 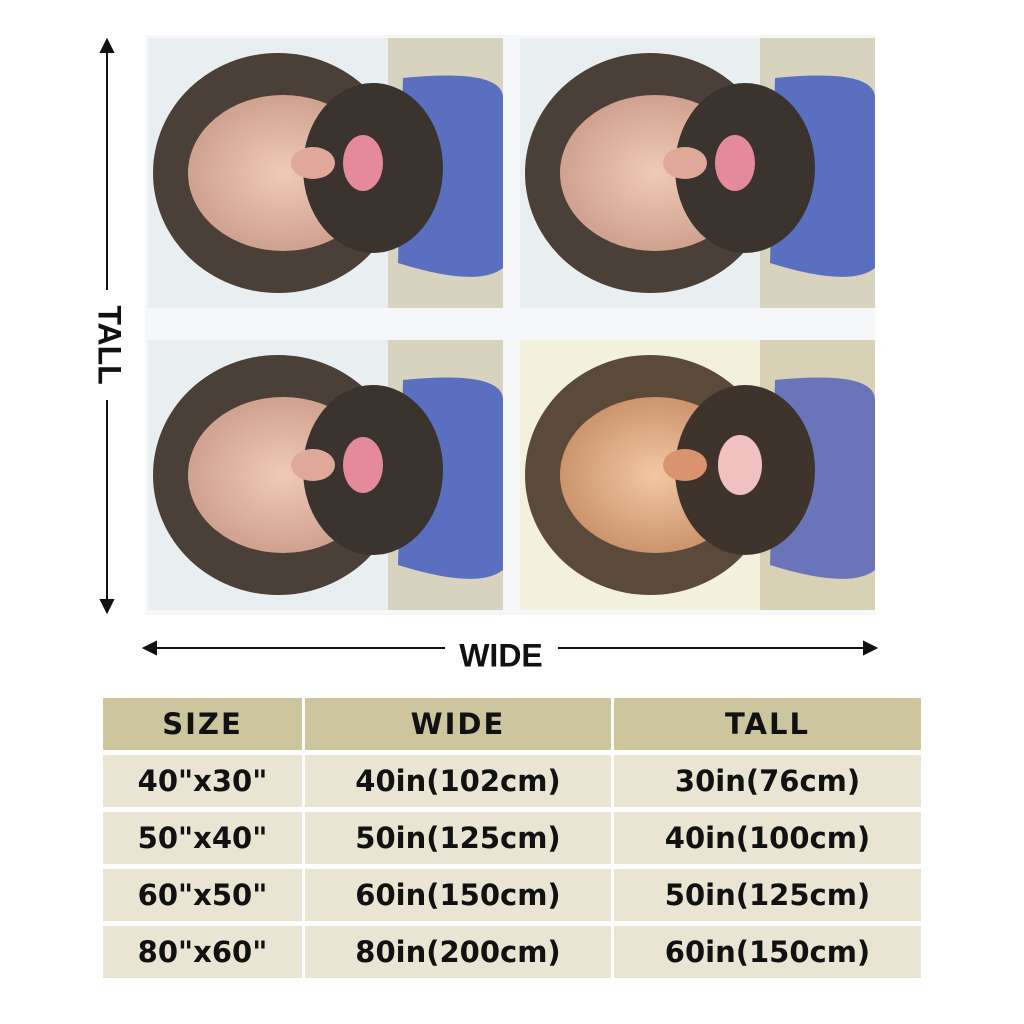 I want to click on header-cell: TALL, so click(x=767, y=724).